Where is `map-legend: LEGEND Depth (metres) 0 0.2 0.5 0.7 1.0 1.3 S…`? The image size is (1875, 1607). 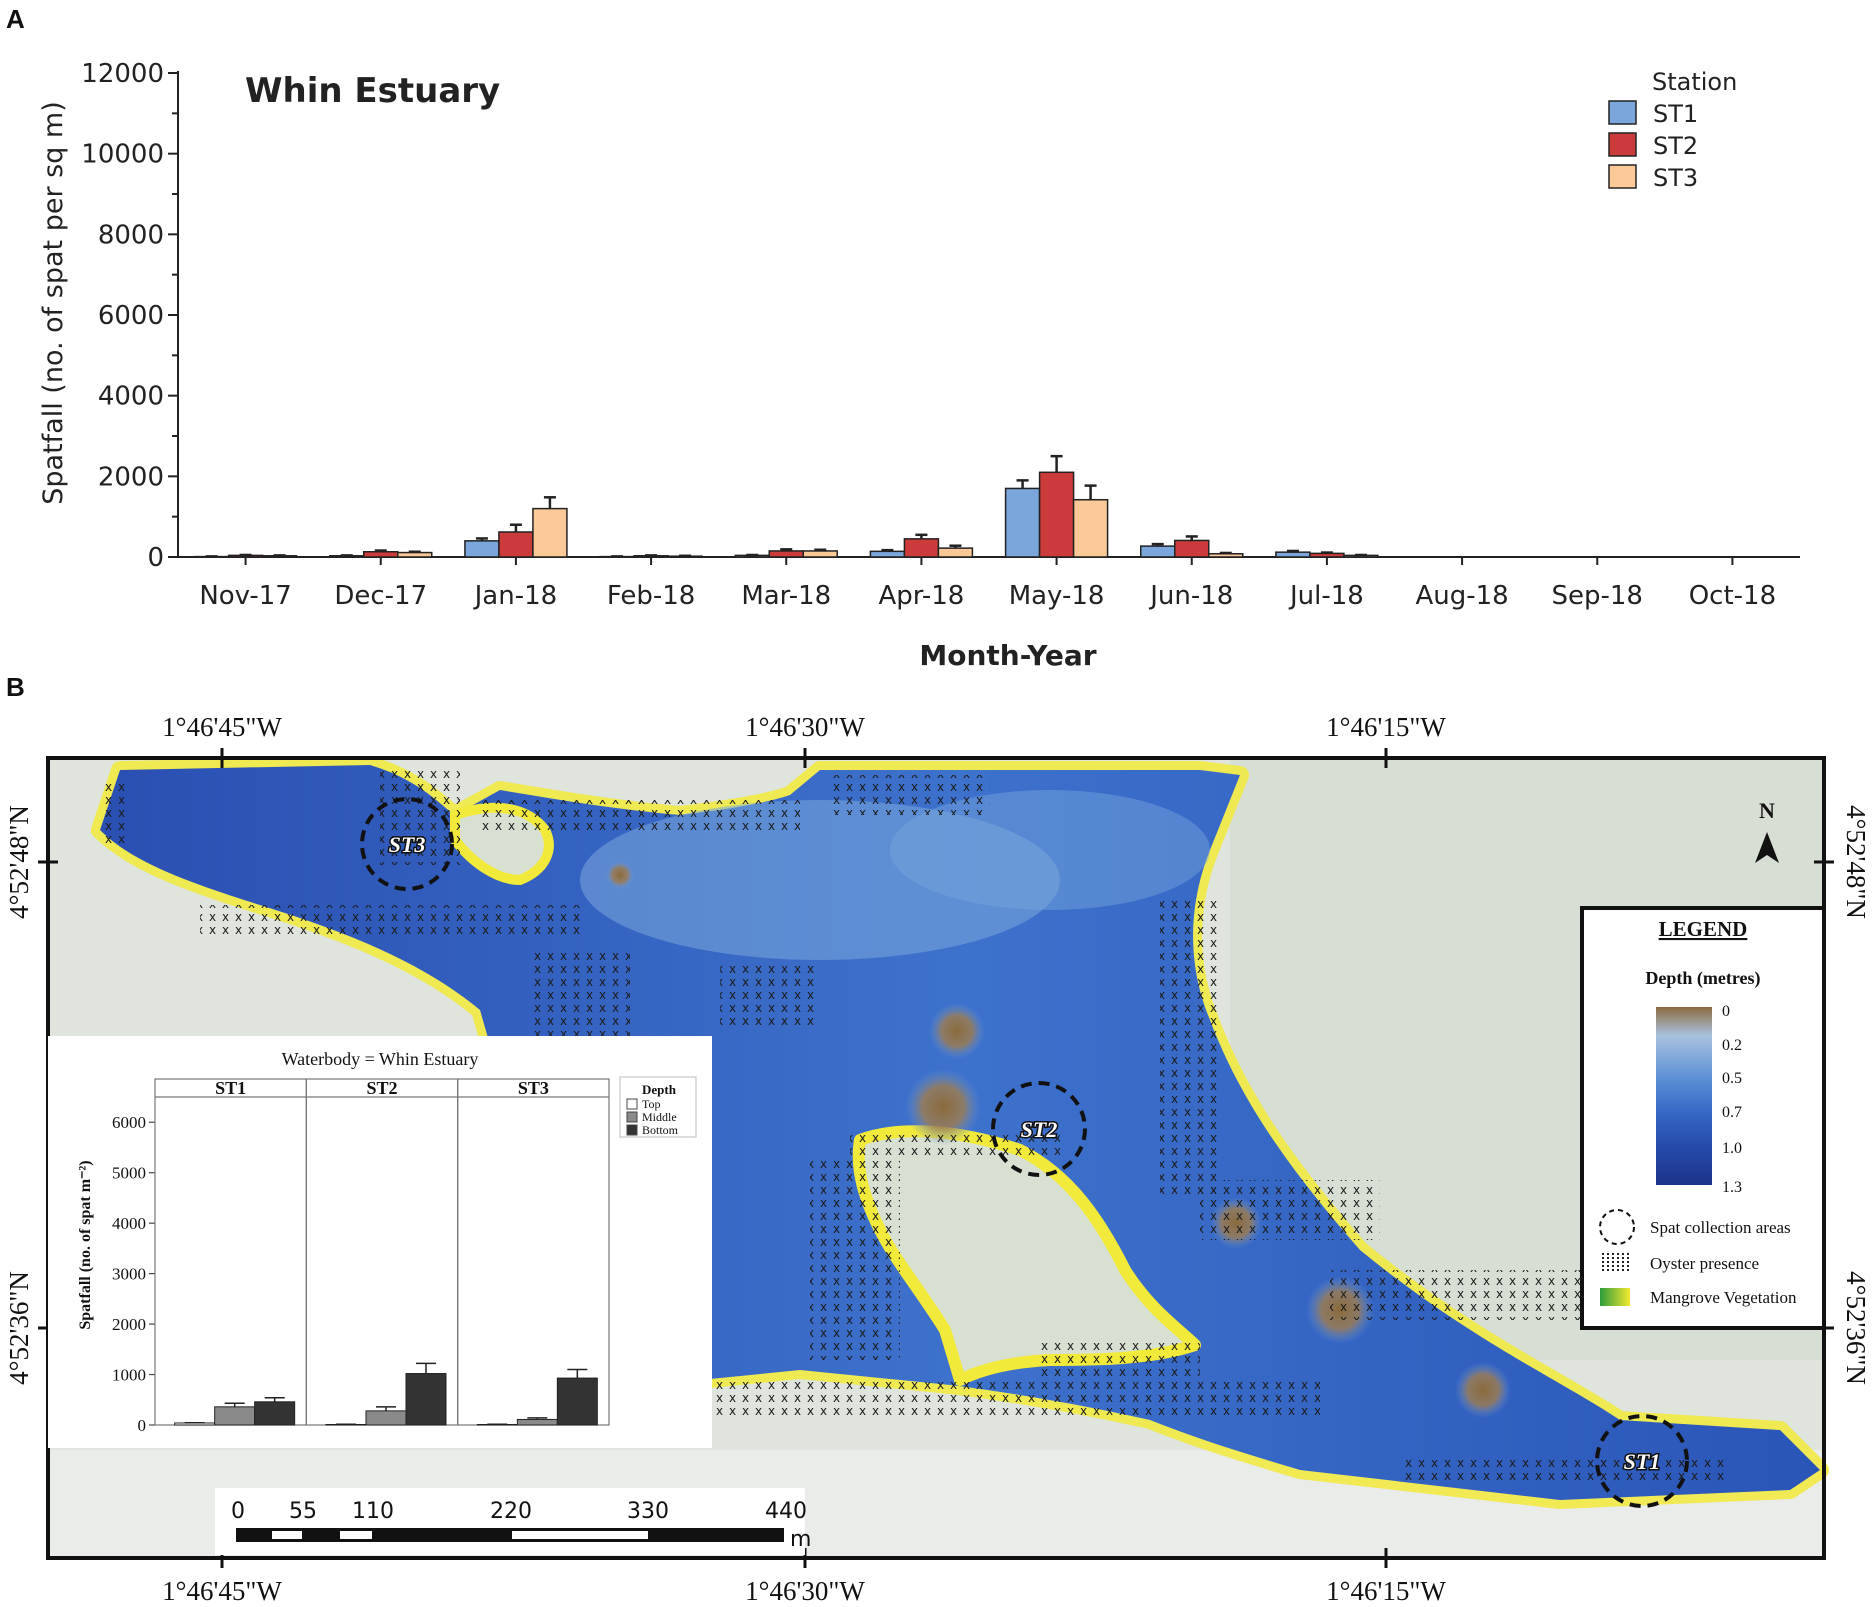
map-legend: LEGEND Depth (metres) 0 0.2 0.5 0.7 1.0 1.3 S… is located at coordinates (1703, 1118).